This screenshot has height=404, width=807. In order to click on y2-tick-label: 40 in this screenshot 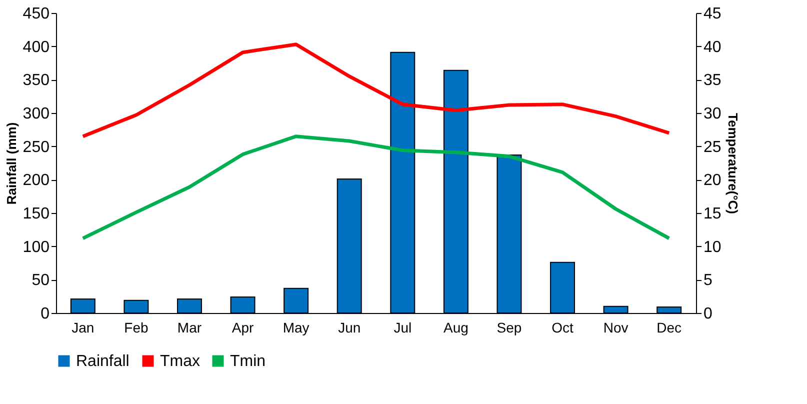, I will do `click(713, 47)`.